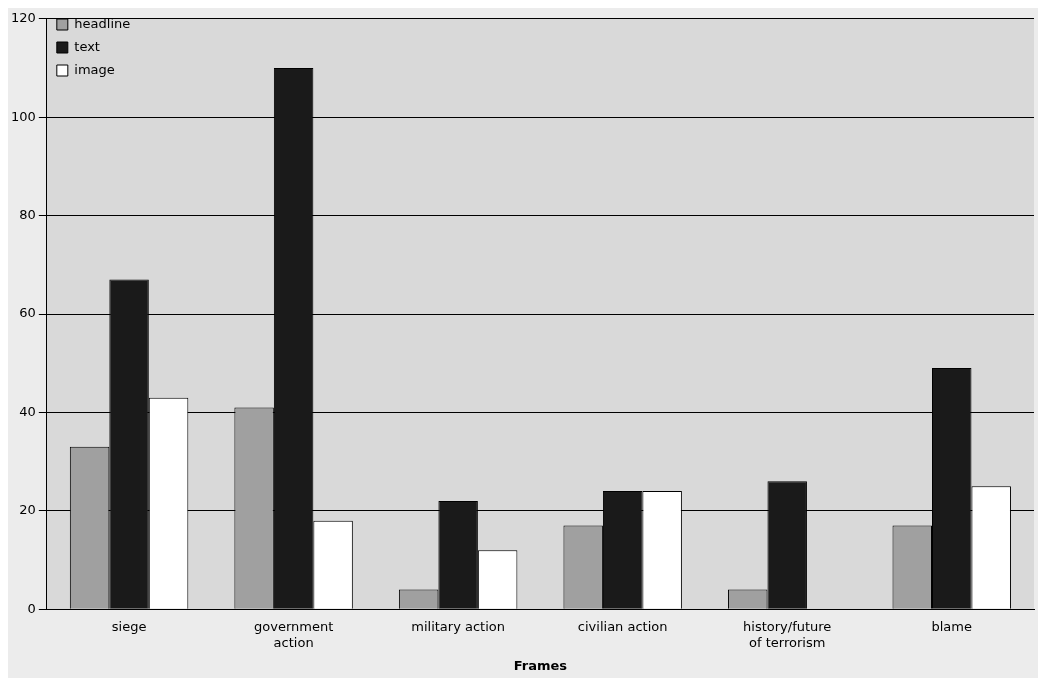  Describe the element at coordinates (31, 608) in the screenshot. I see `y-tick-label: 0` at that location.